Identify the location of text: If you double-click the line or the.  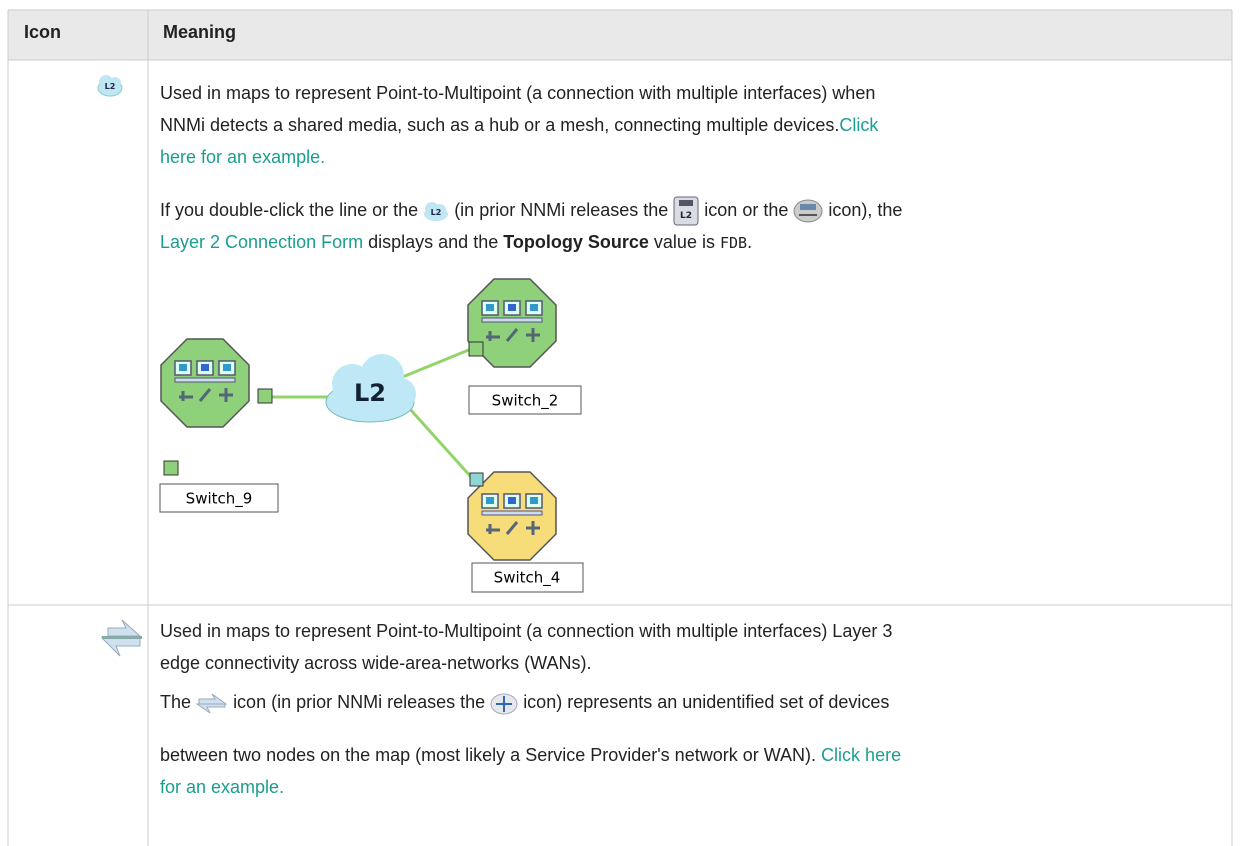
(289, 209).